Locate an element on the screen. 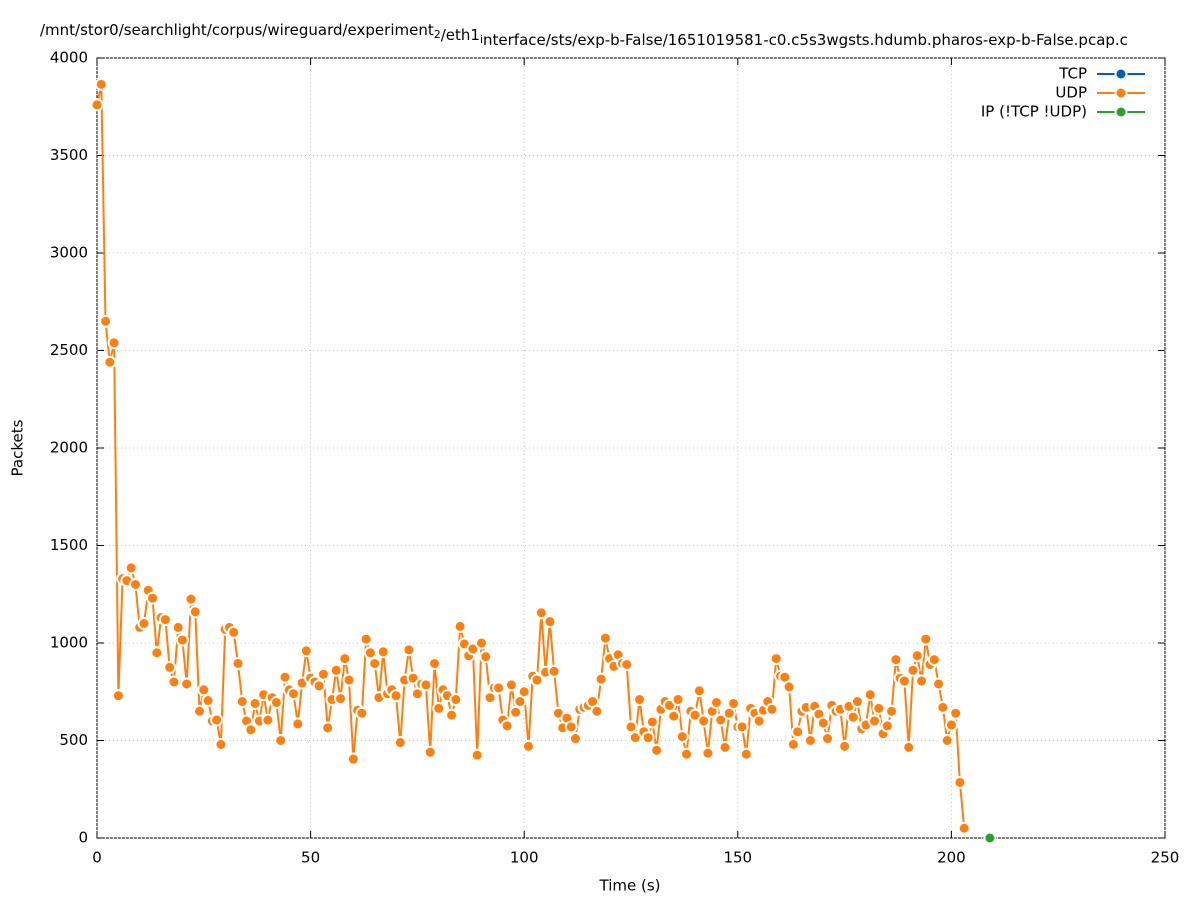  y-tick-label: 3000 is located at coordinates (69, 253).